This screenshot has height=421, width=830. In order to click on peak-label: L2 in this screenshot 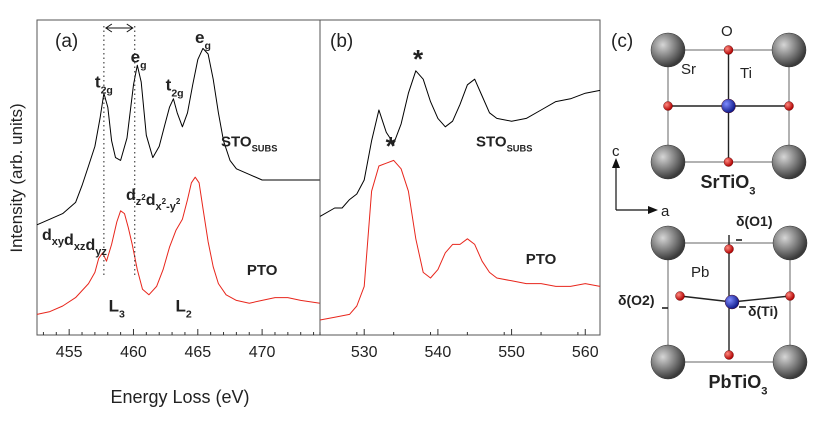, I will do `click(184, 309)`.